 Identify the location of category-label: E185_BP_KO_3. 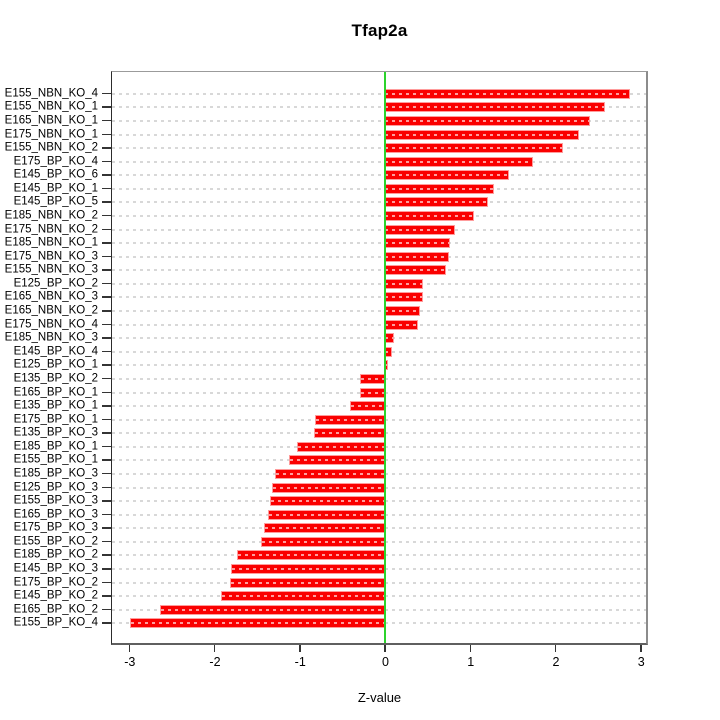
(55, 473).